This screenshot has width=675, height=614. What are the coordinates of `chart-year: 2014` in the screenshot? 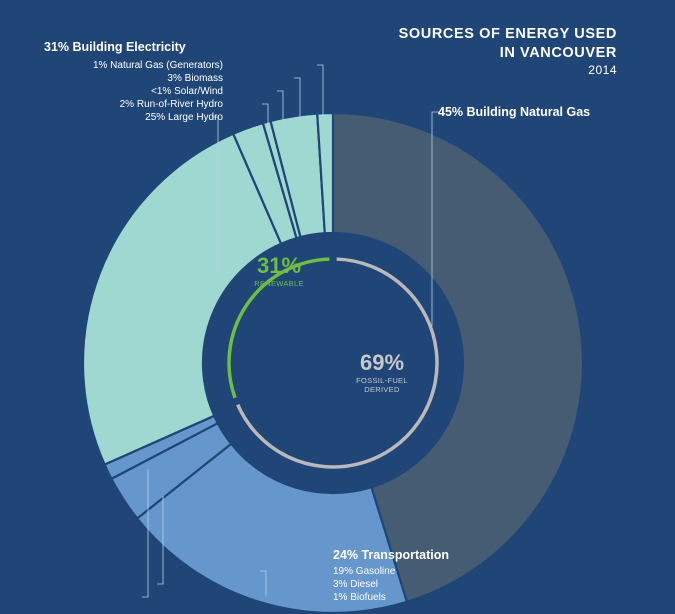 It's located at (602, 70).